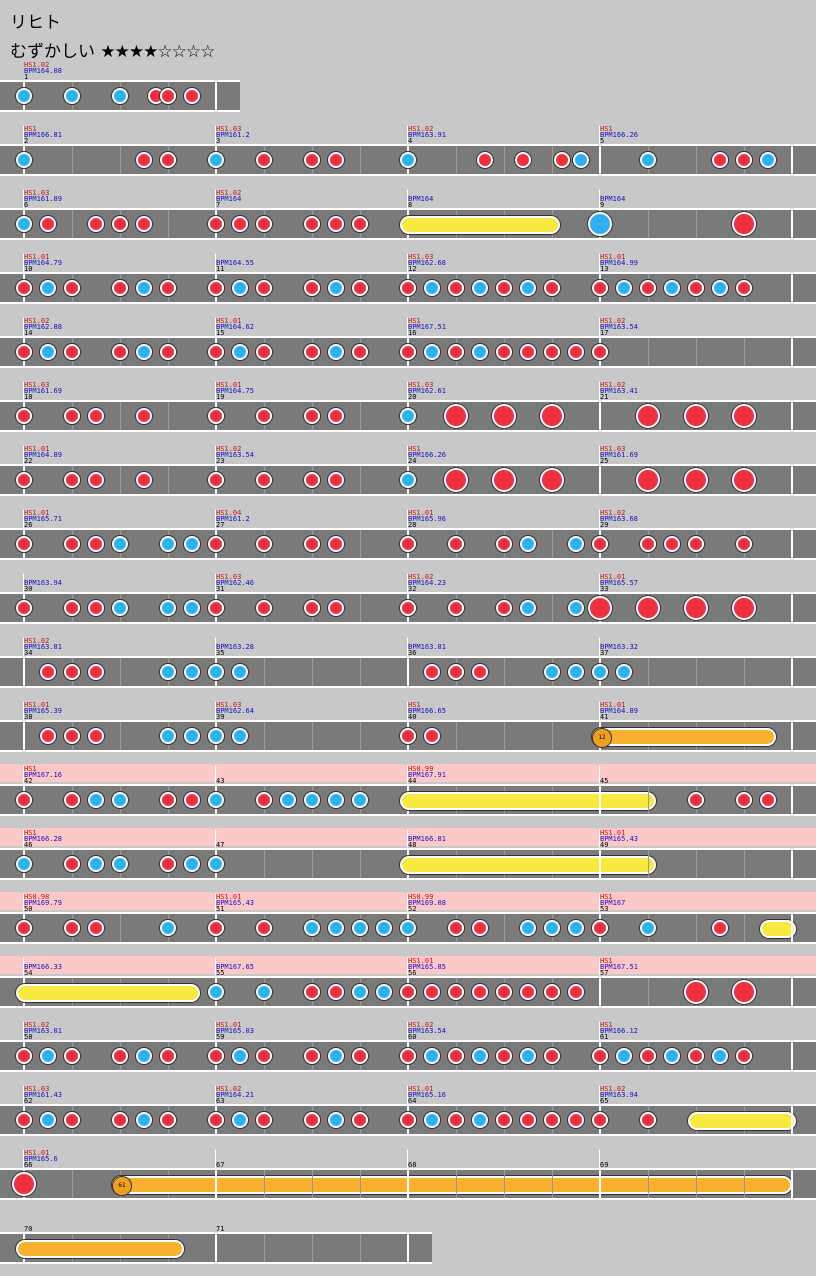 Image resolution: width=816 pixels, height=1276 pixels. I want to click on measure-label: HS1 BPM166.28 46, so click(43, 839).